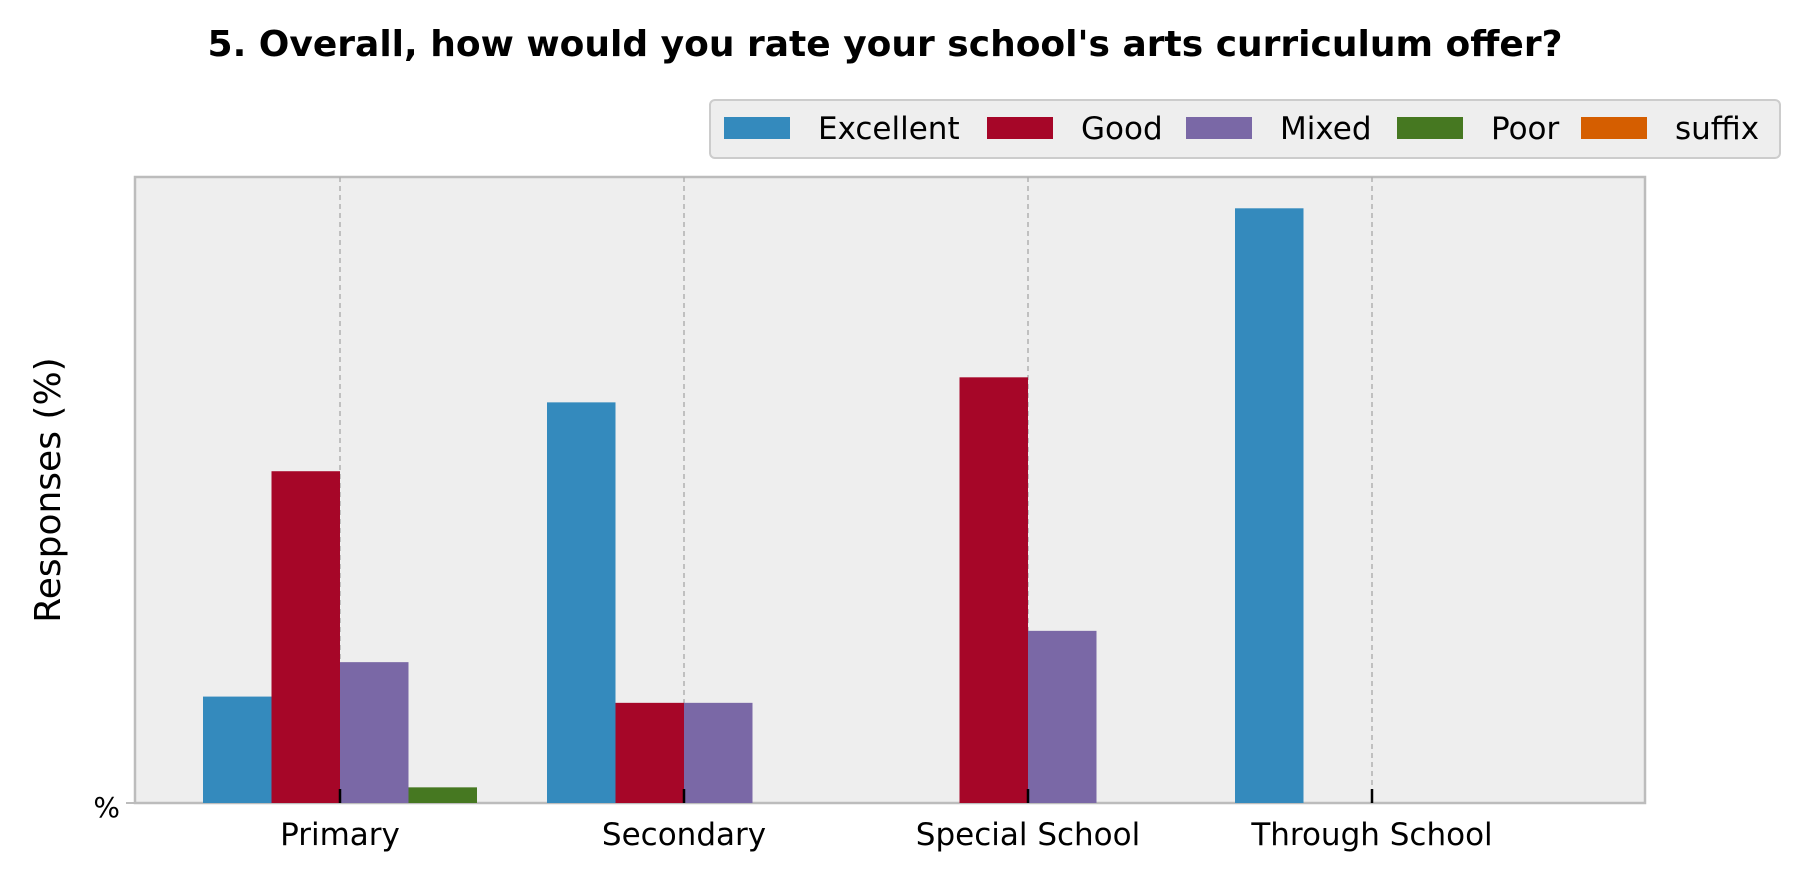 The width and height of the screenshot is (1799, 878). I want to click on bar-mixed-primary, so click(374, 732).